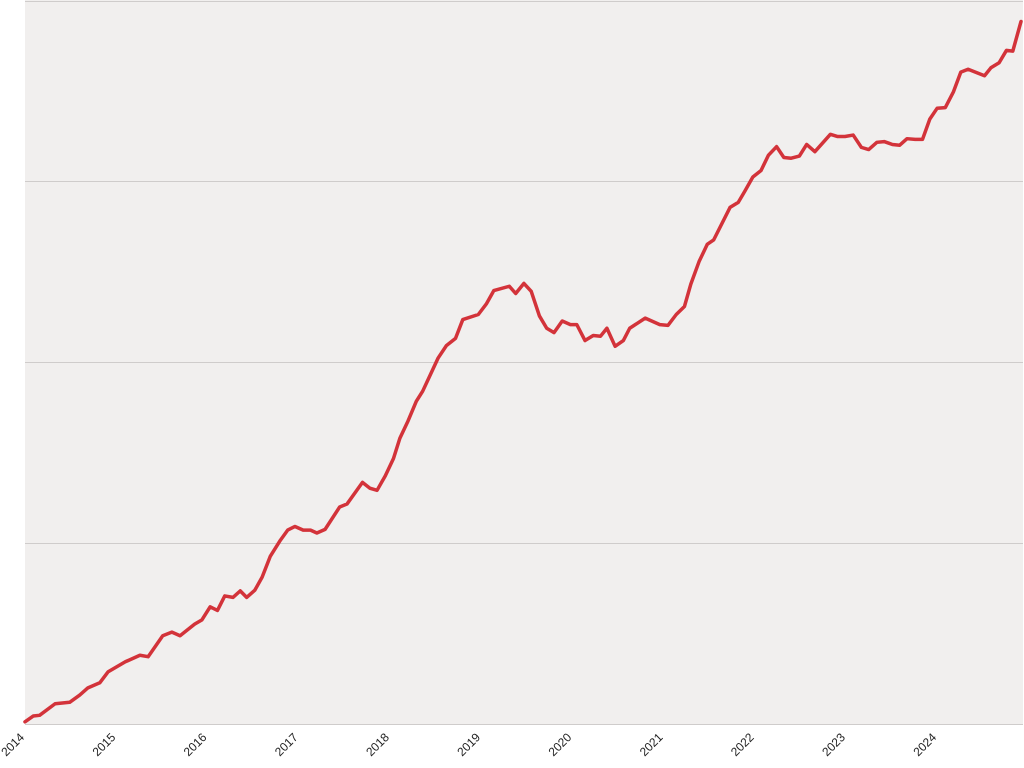  Describe the element at coordinates (833, 744) in the screenshot. I see `x-tick-label: 2023` at that location.